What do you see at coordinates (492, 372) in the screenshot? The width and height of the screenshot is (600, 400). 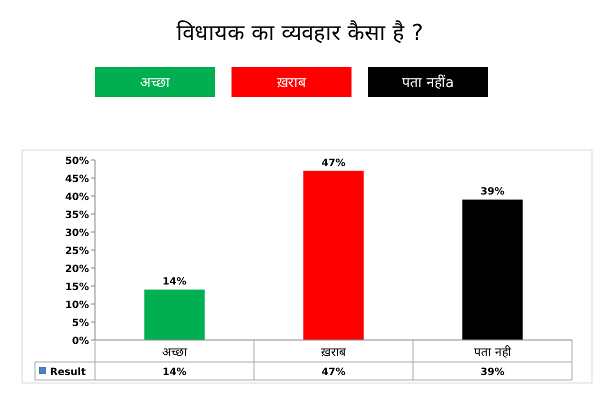 I see `data-label: 39%` at bounding box center [492, 372].